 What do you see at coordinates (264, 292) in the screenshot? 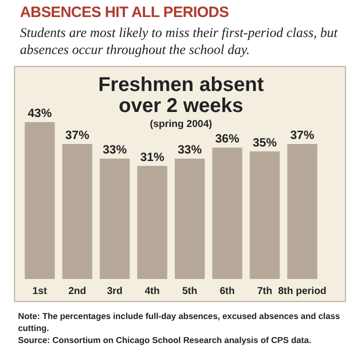
I see `x-tick-label: 7th` at bounding box center [264, 292].